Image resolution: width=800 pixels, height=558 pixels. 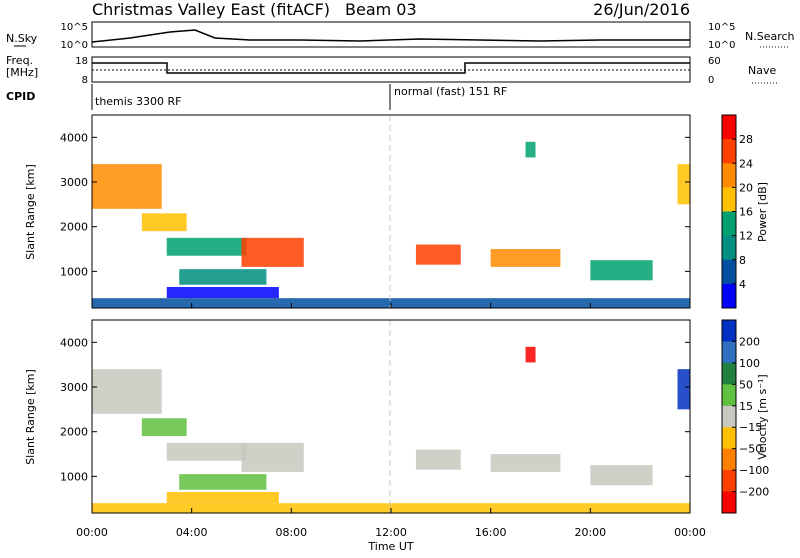 I want to click on power-colorbar-tick-label: 12, so click(x=746, y=236).